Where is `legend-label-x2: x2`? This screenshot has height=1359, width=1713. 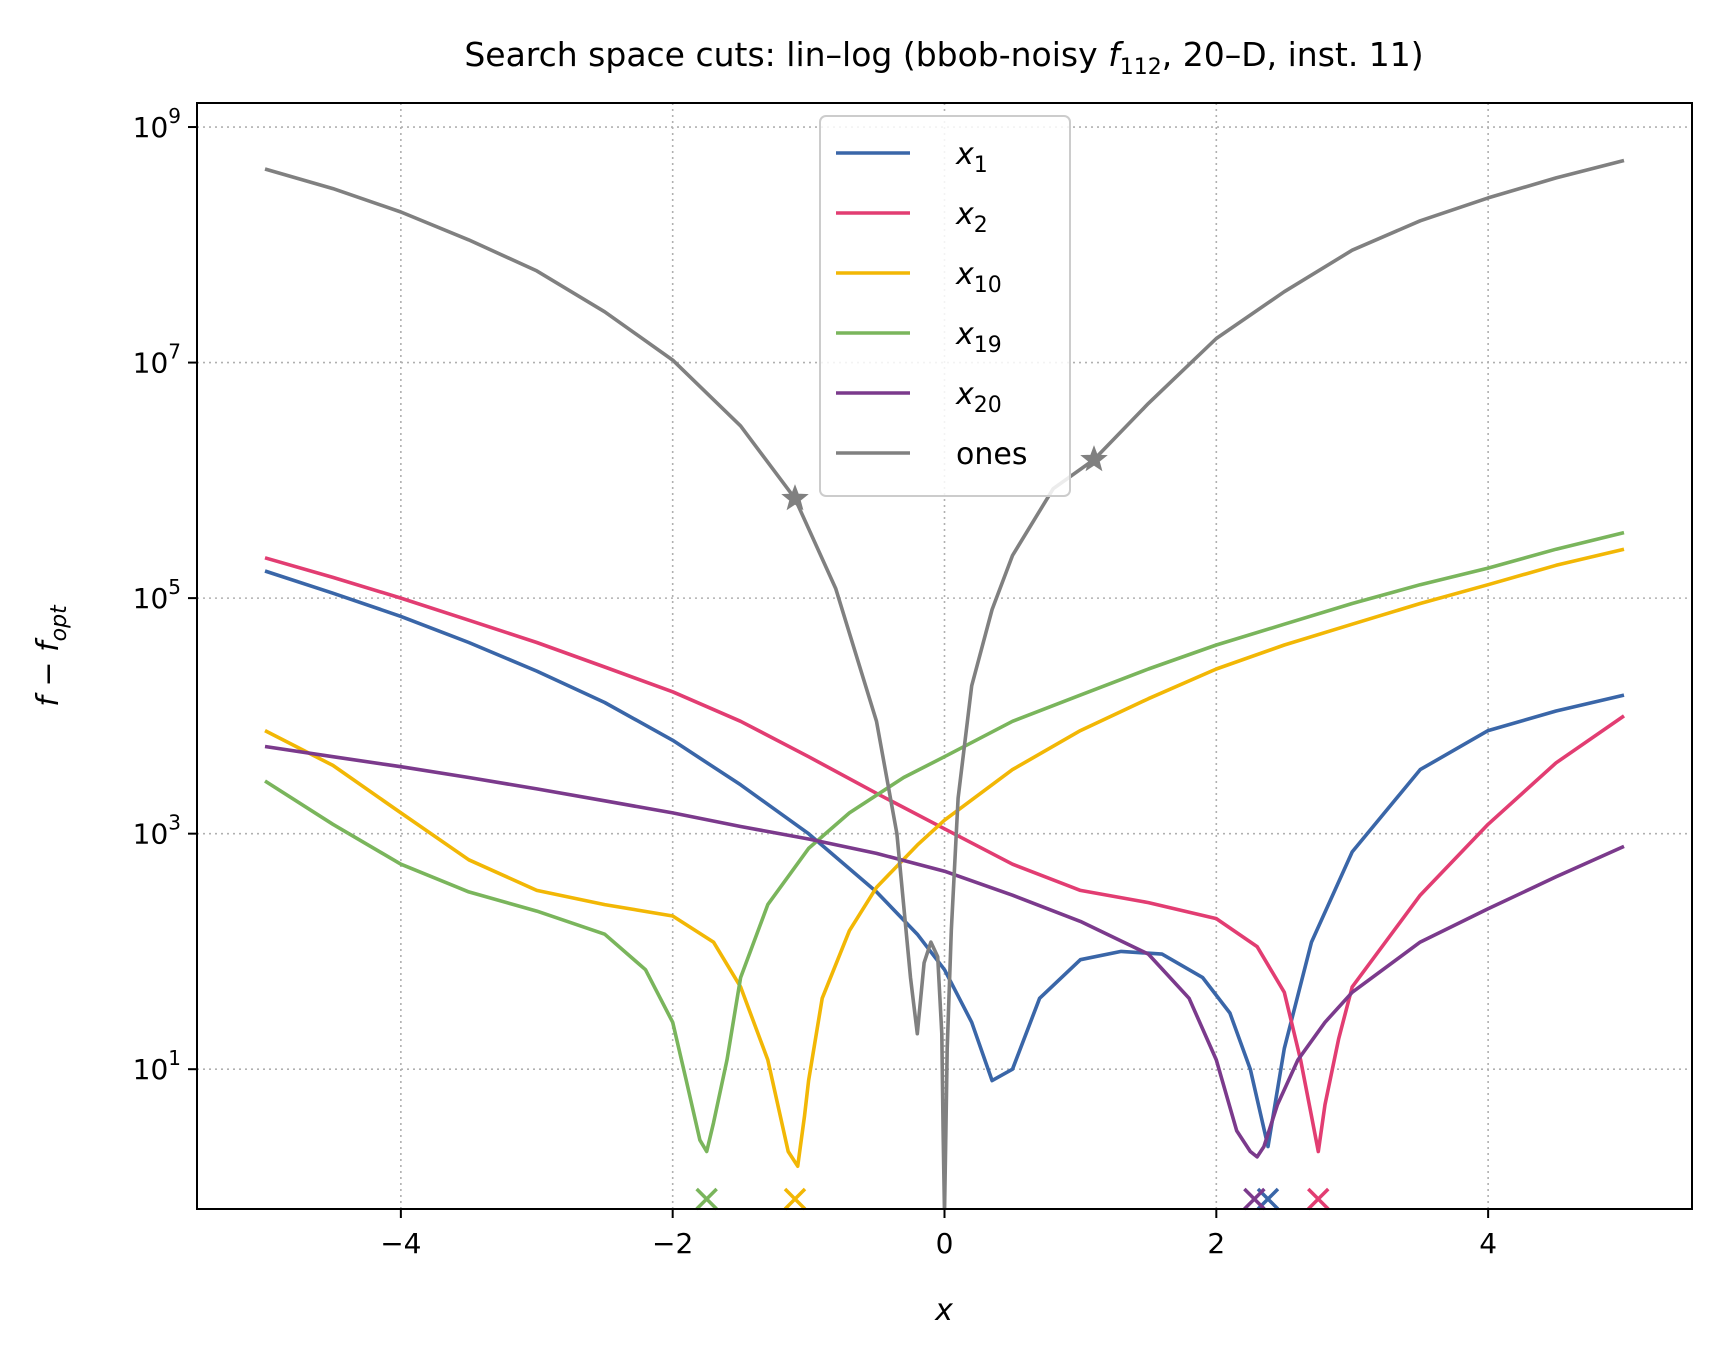 legend-label-x2: x2 is located at coordinates (971, 217).